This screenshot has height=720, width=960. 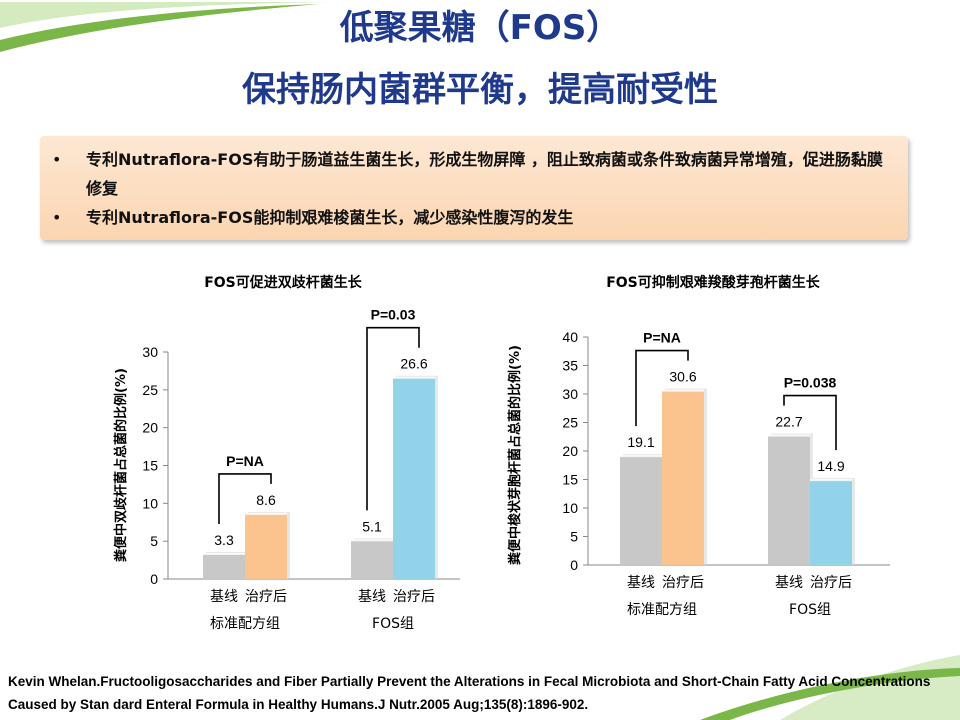 I want to click on bar-value-label: 5.1, so click(x=372, y=526).